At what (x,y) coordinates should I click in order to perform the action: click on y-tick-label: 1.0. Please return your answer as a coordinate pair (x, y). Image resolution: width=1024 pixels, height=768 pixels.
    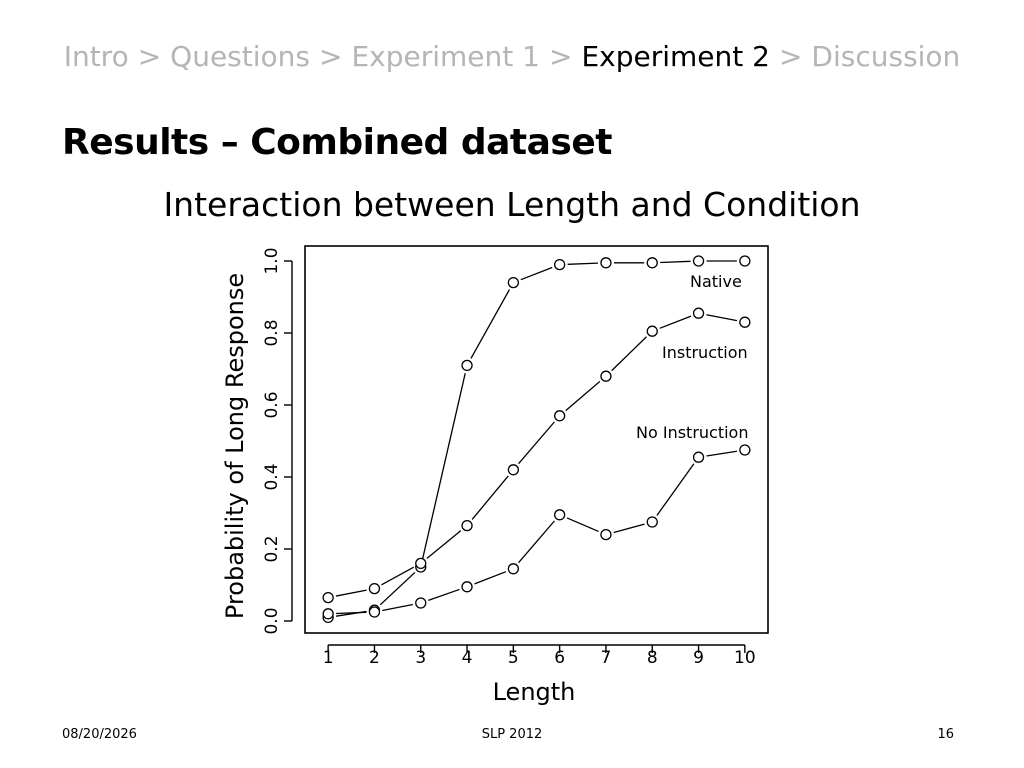
    Looking at the image, I should click on (272, 260).